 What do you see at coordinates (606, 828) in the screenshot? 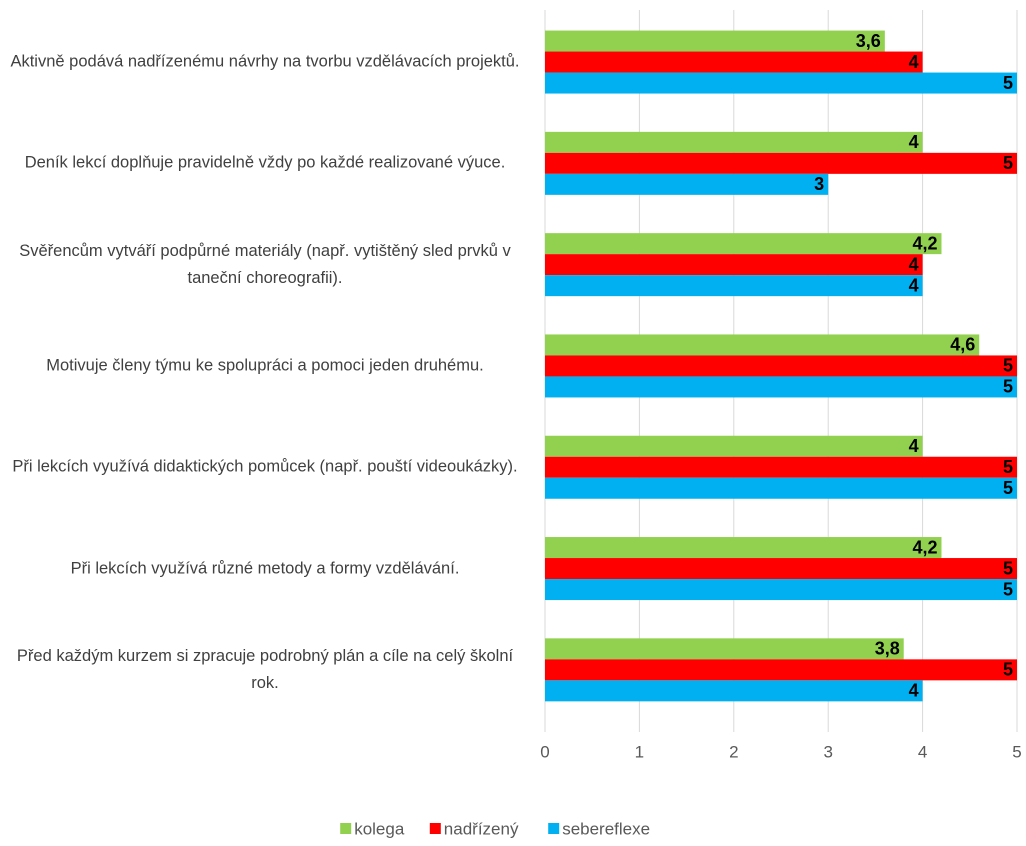
I see `legend-label: sebereflexe` at bounding box center [606, 828].